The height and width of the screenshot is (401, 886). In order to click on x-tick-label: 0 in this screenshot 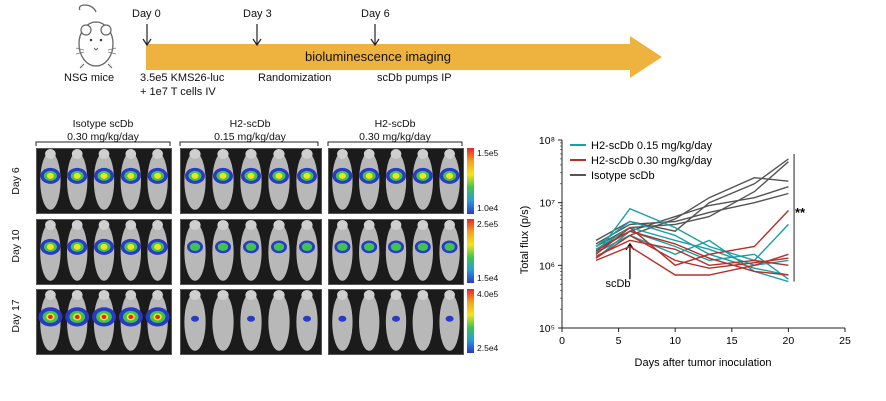, I will do `click(562, 341)`.